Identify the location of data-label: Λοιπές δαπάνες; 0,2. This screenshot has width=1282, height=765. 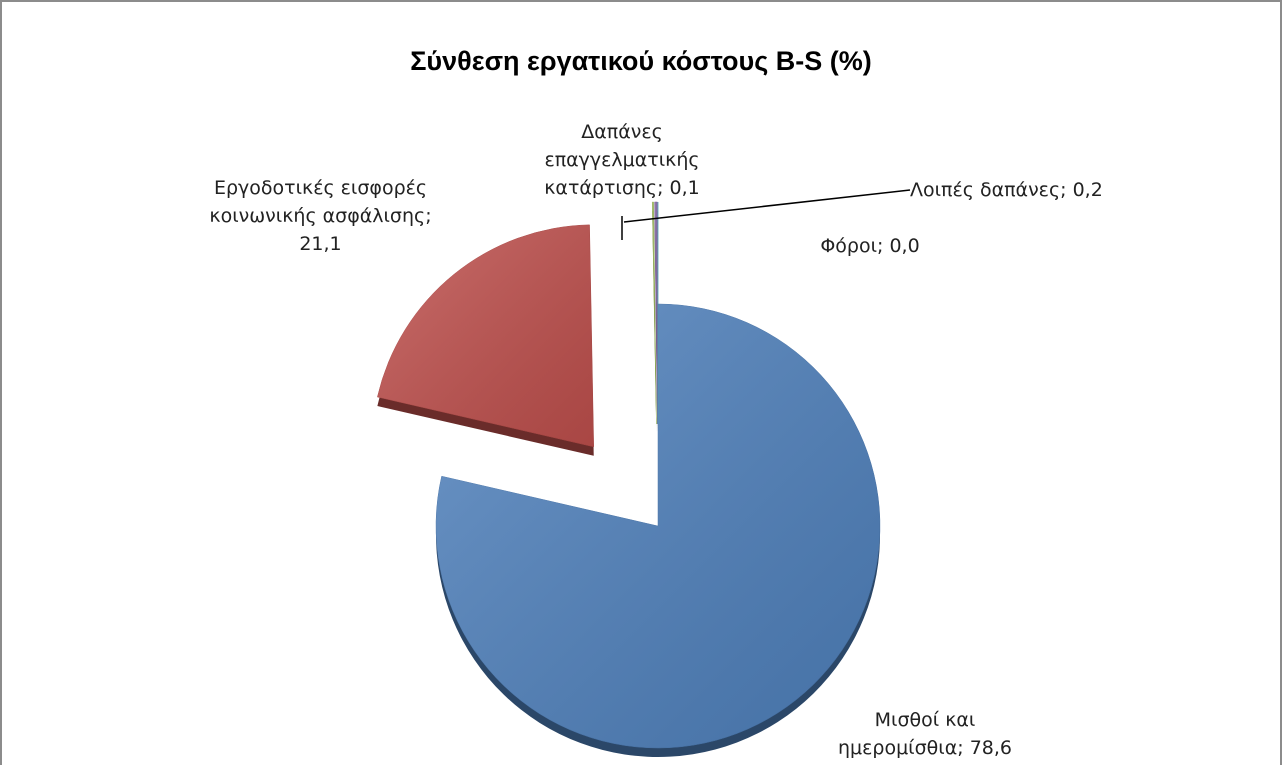
(1060, 190).